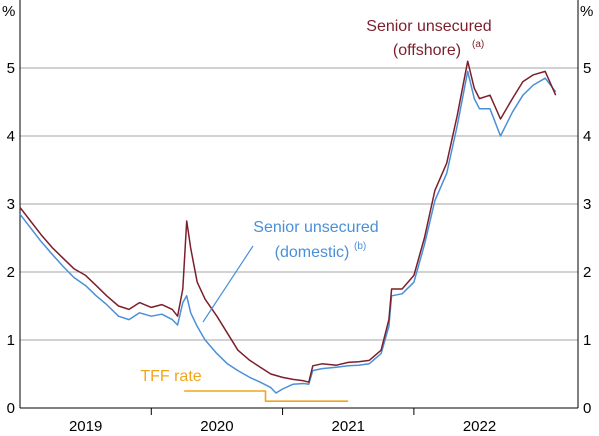  I want to click on y-tick-right-3: 3, so click(587, 204).